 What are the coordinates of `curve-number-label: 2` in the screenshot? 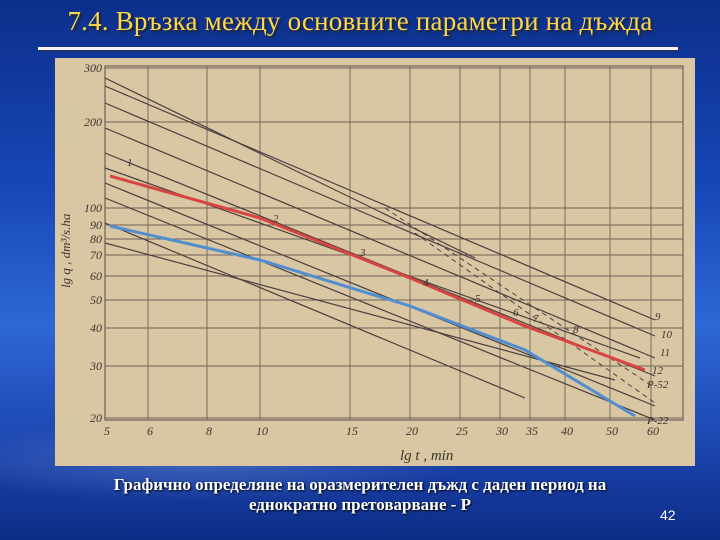 It's located at (276, 219).